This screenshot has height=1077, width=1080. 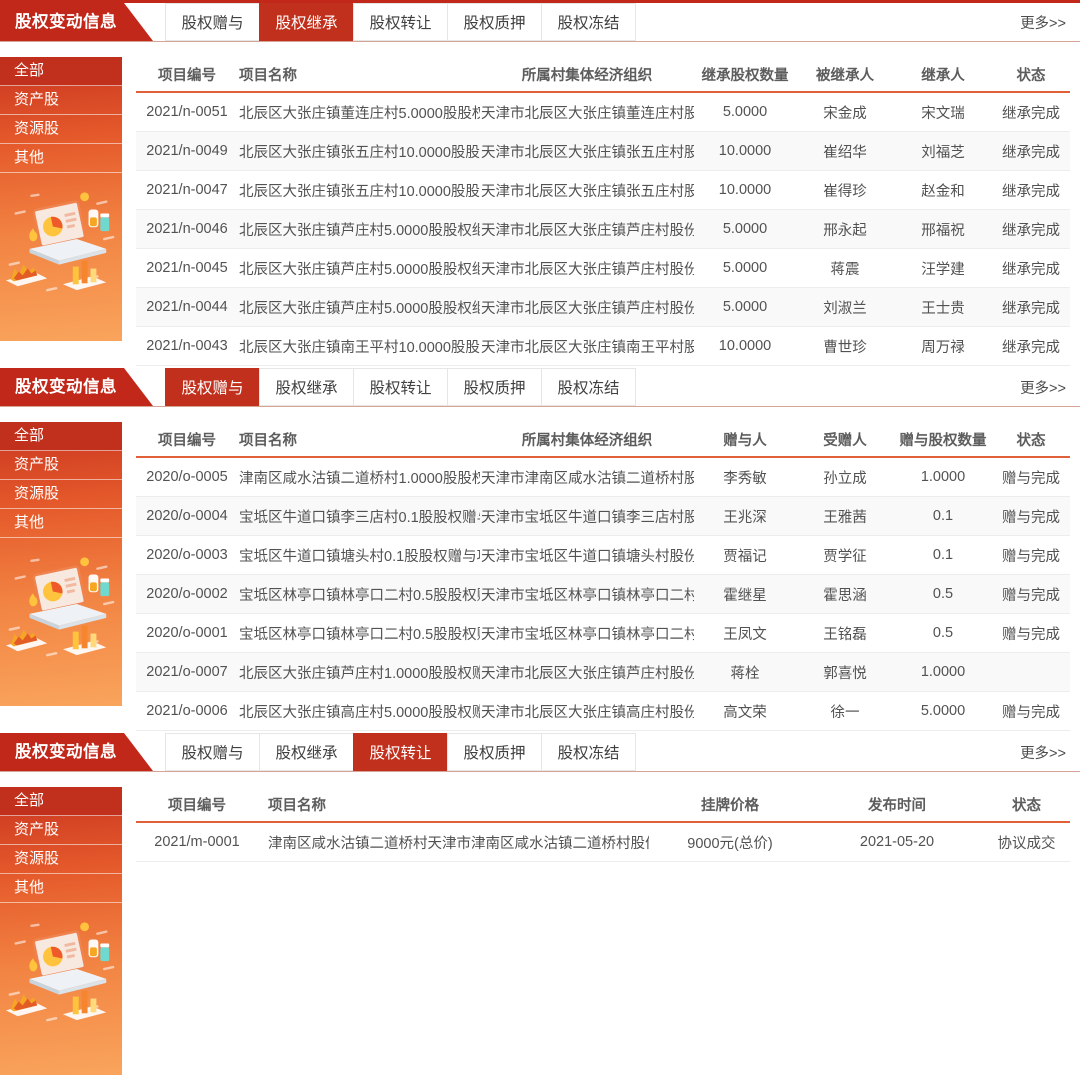 I want to click on table-header-row: 项目编号 项目名称 挂牌价格 发布时间 状态, so click(x=603, y=805).